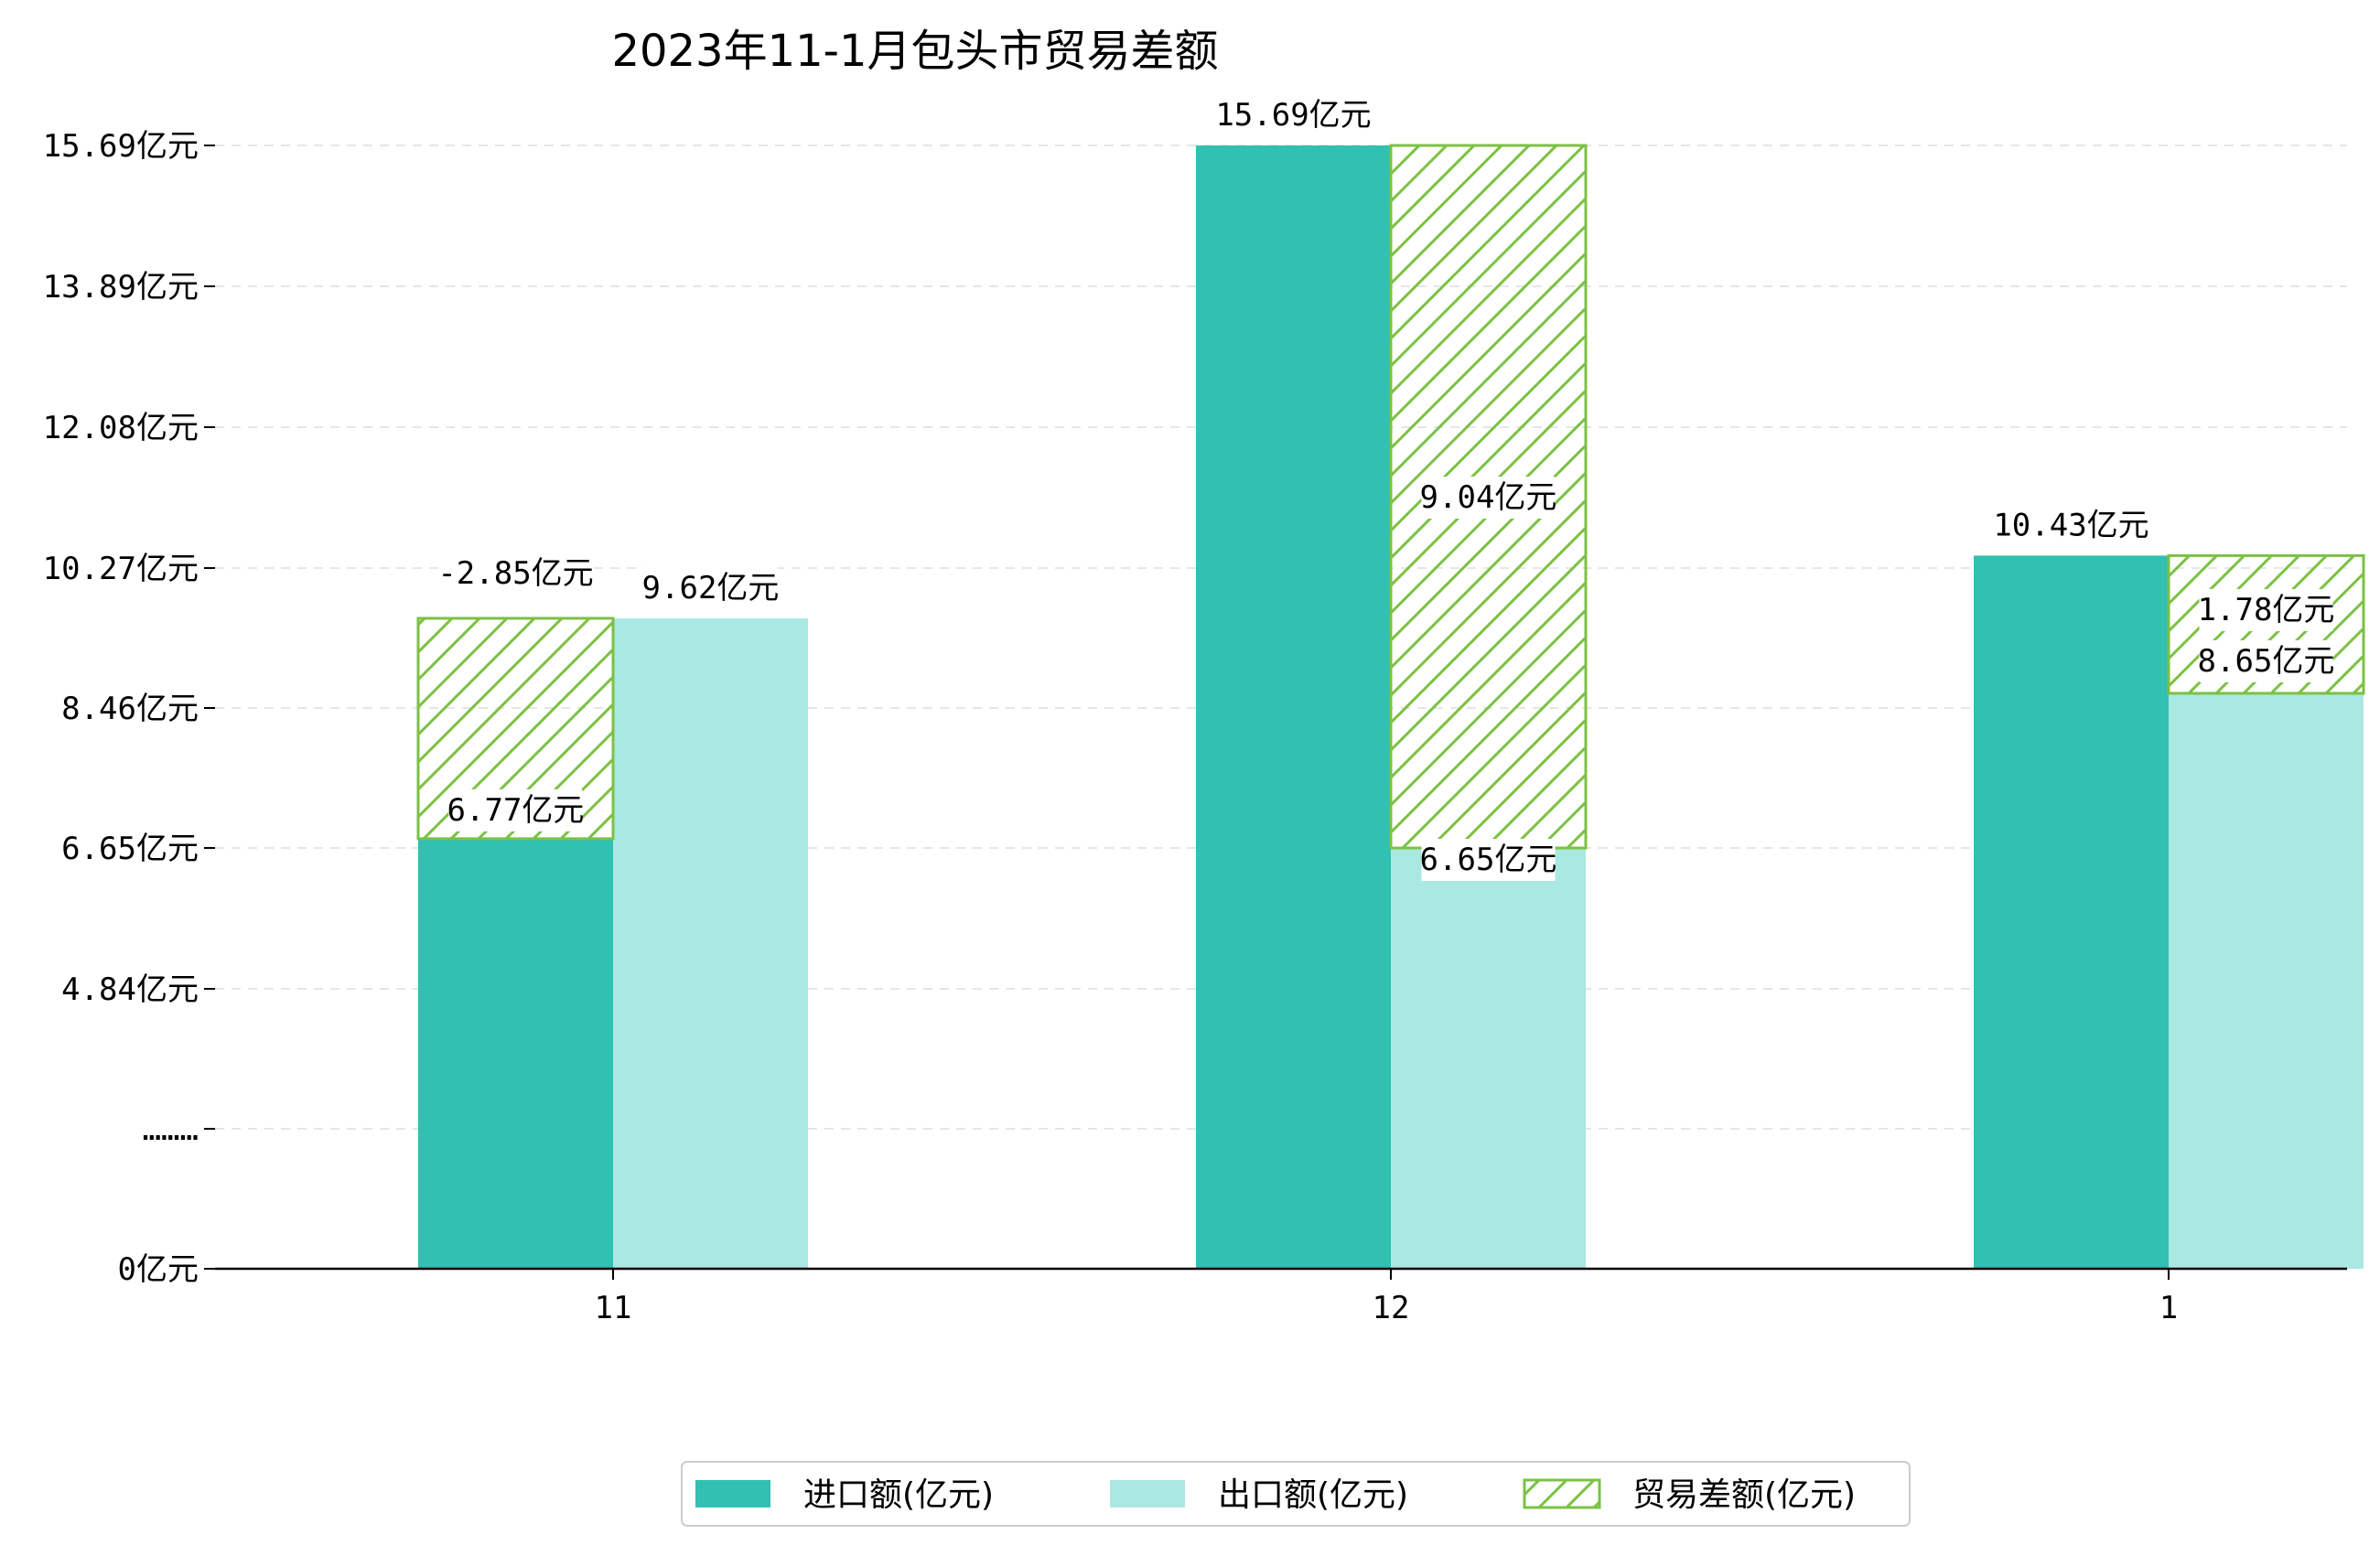 The image size is (2380, 1545). I want to click on y-tick-label: 0亿元, so click(158, 1269).